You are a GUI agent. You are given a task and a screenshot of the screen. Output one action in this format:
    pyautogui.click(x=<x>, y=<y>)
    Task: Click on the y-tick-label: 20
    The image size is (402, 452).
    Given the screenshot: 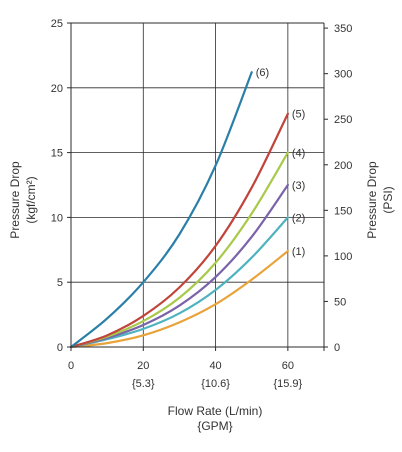 What is the action you would take?
    pyautogui.click(x=57, y=89)
    